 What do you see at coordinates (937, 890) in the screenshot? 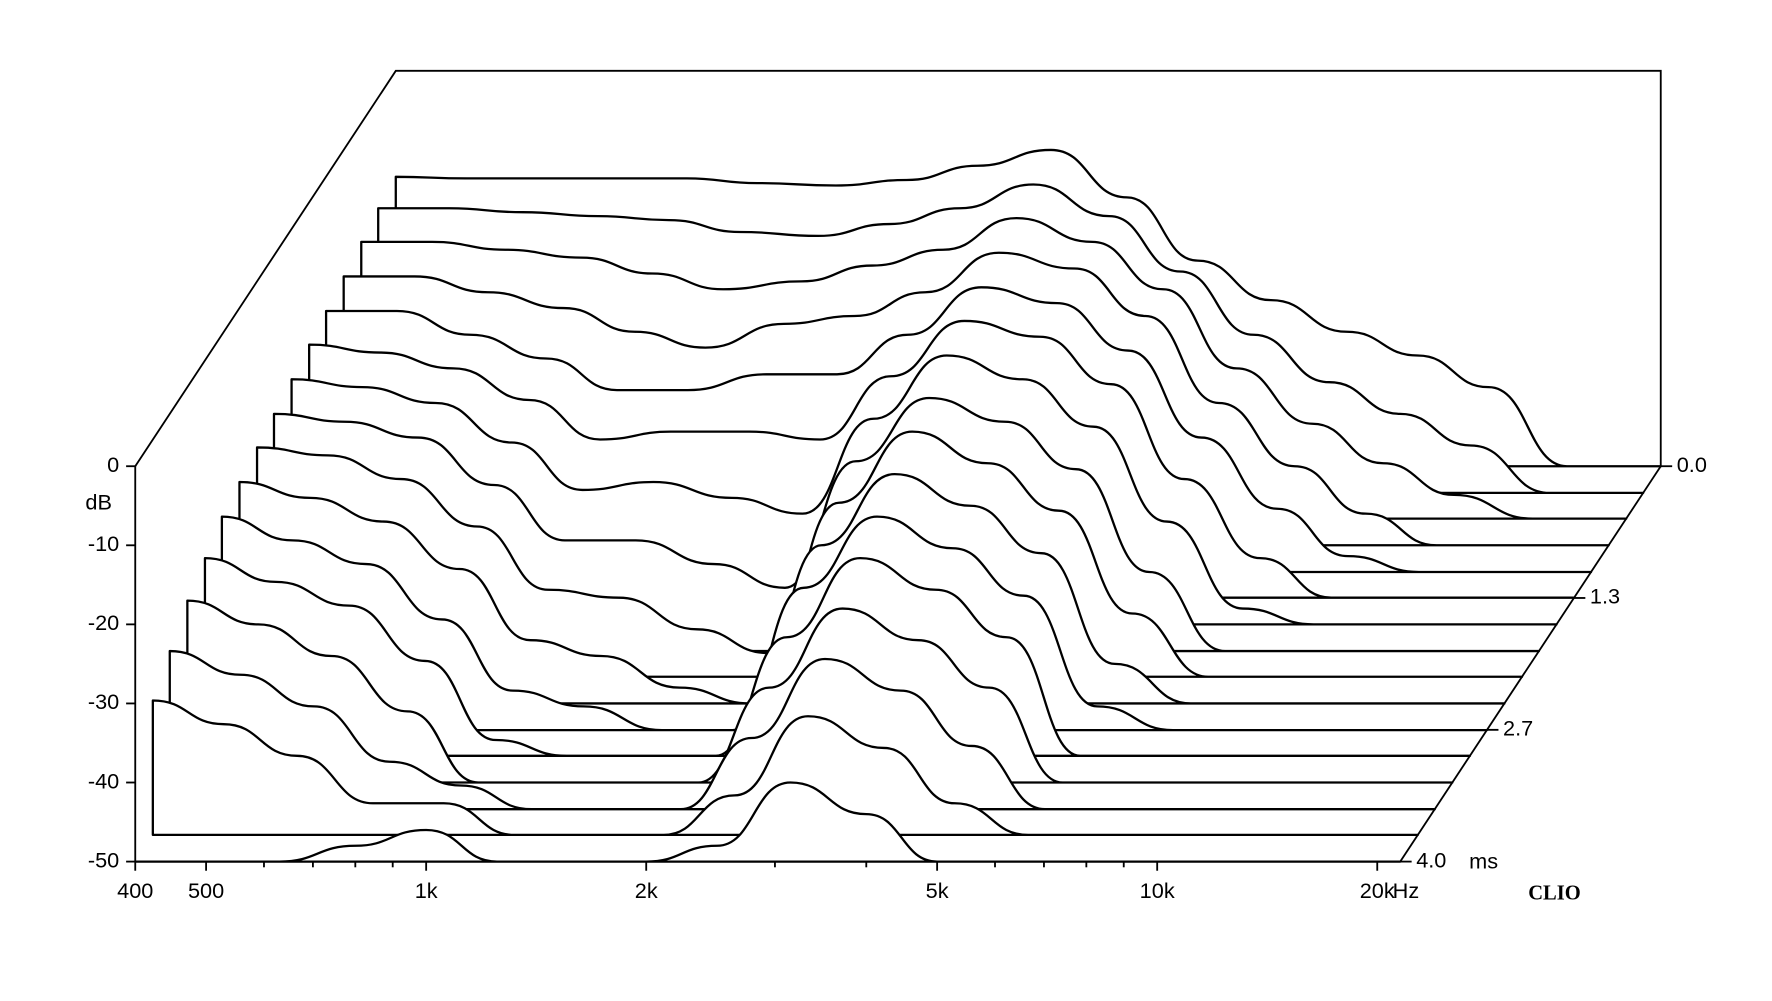
I see `x-tick-label: 5k` at bounding box center [937, 890].